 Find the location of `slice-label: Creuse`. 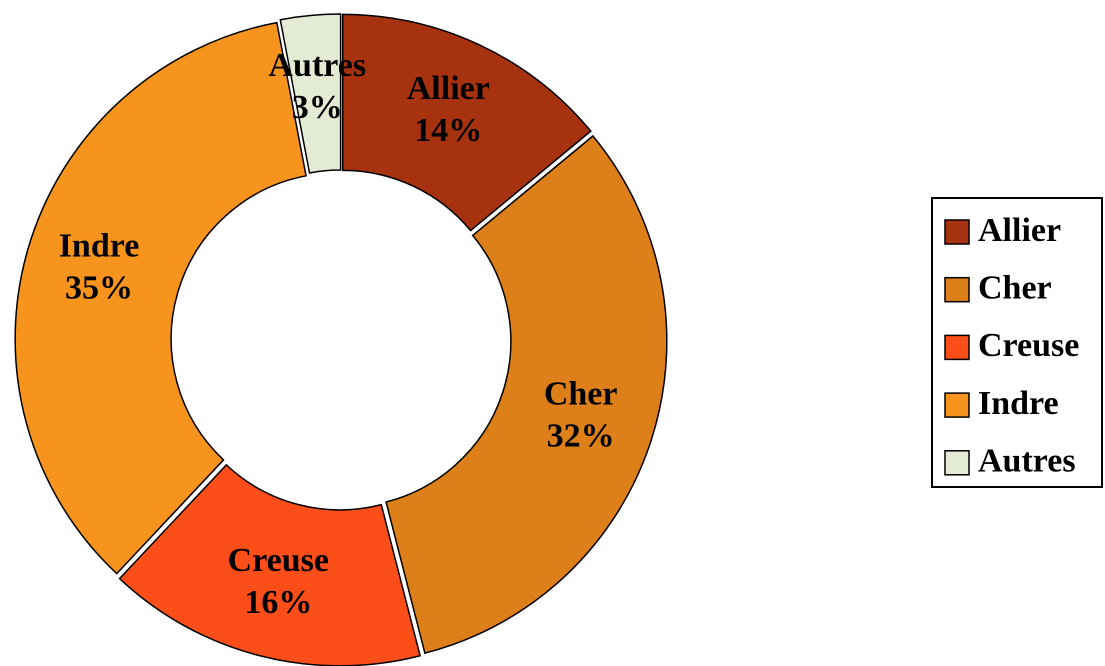

slice-label: Creuse is located at coordinates (278, 560).